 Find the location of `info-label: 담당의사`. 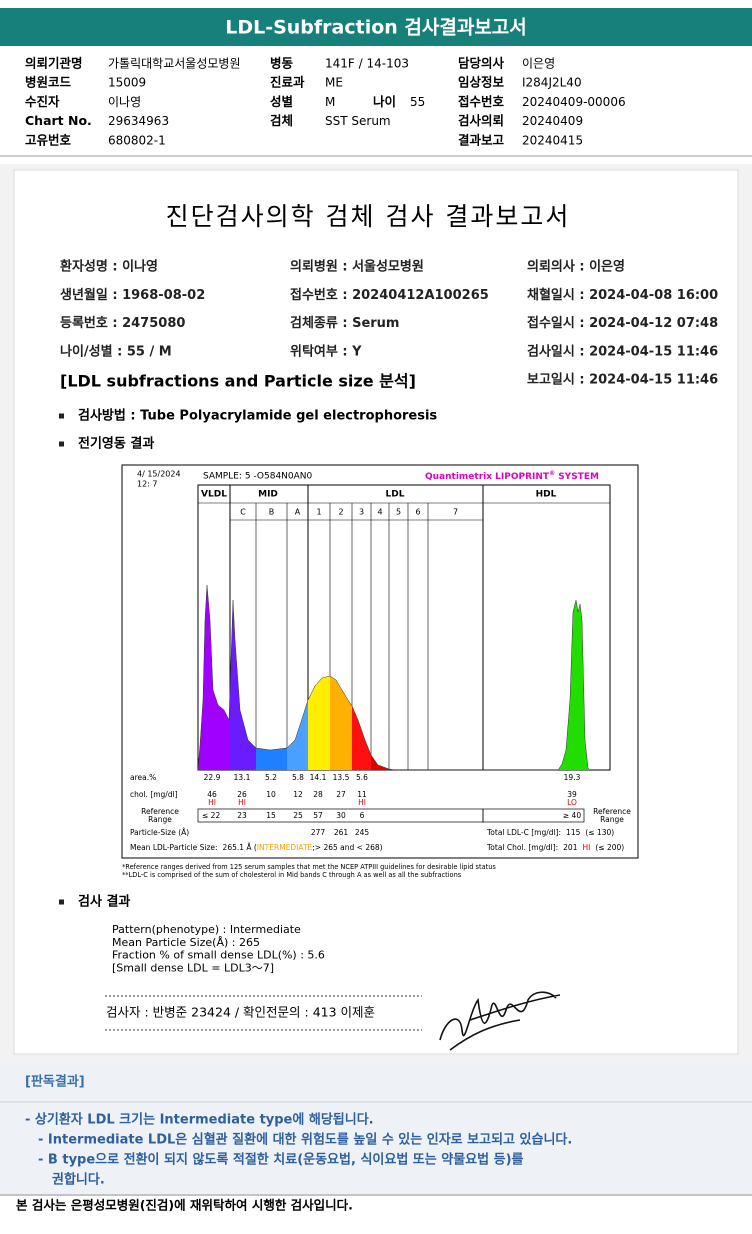

info-label: 담당의사 is located at coordinates (481, 63).